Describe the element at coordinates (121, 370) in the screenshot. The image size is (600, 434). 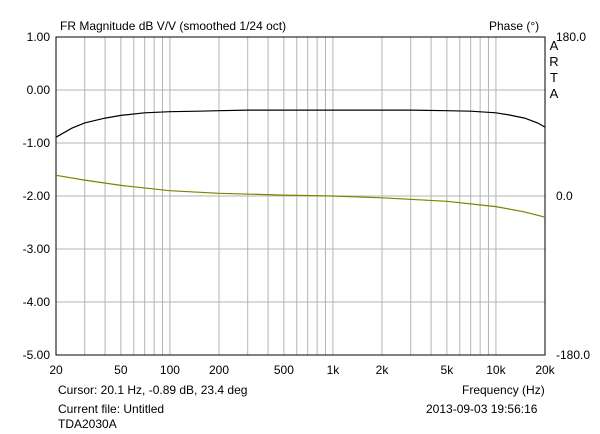
I see `x-tick-label: 50` at that location.